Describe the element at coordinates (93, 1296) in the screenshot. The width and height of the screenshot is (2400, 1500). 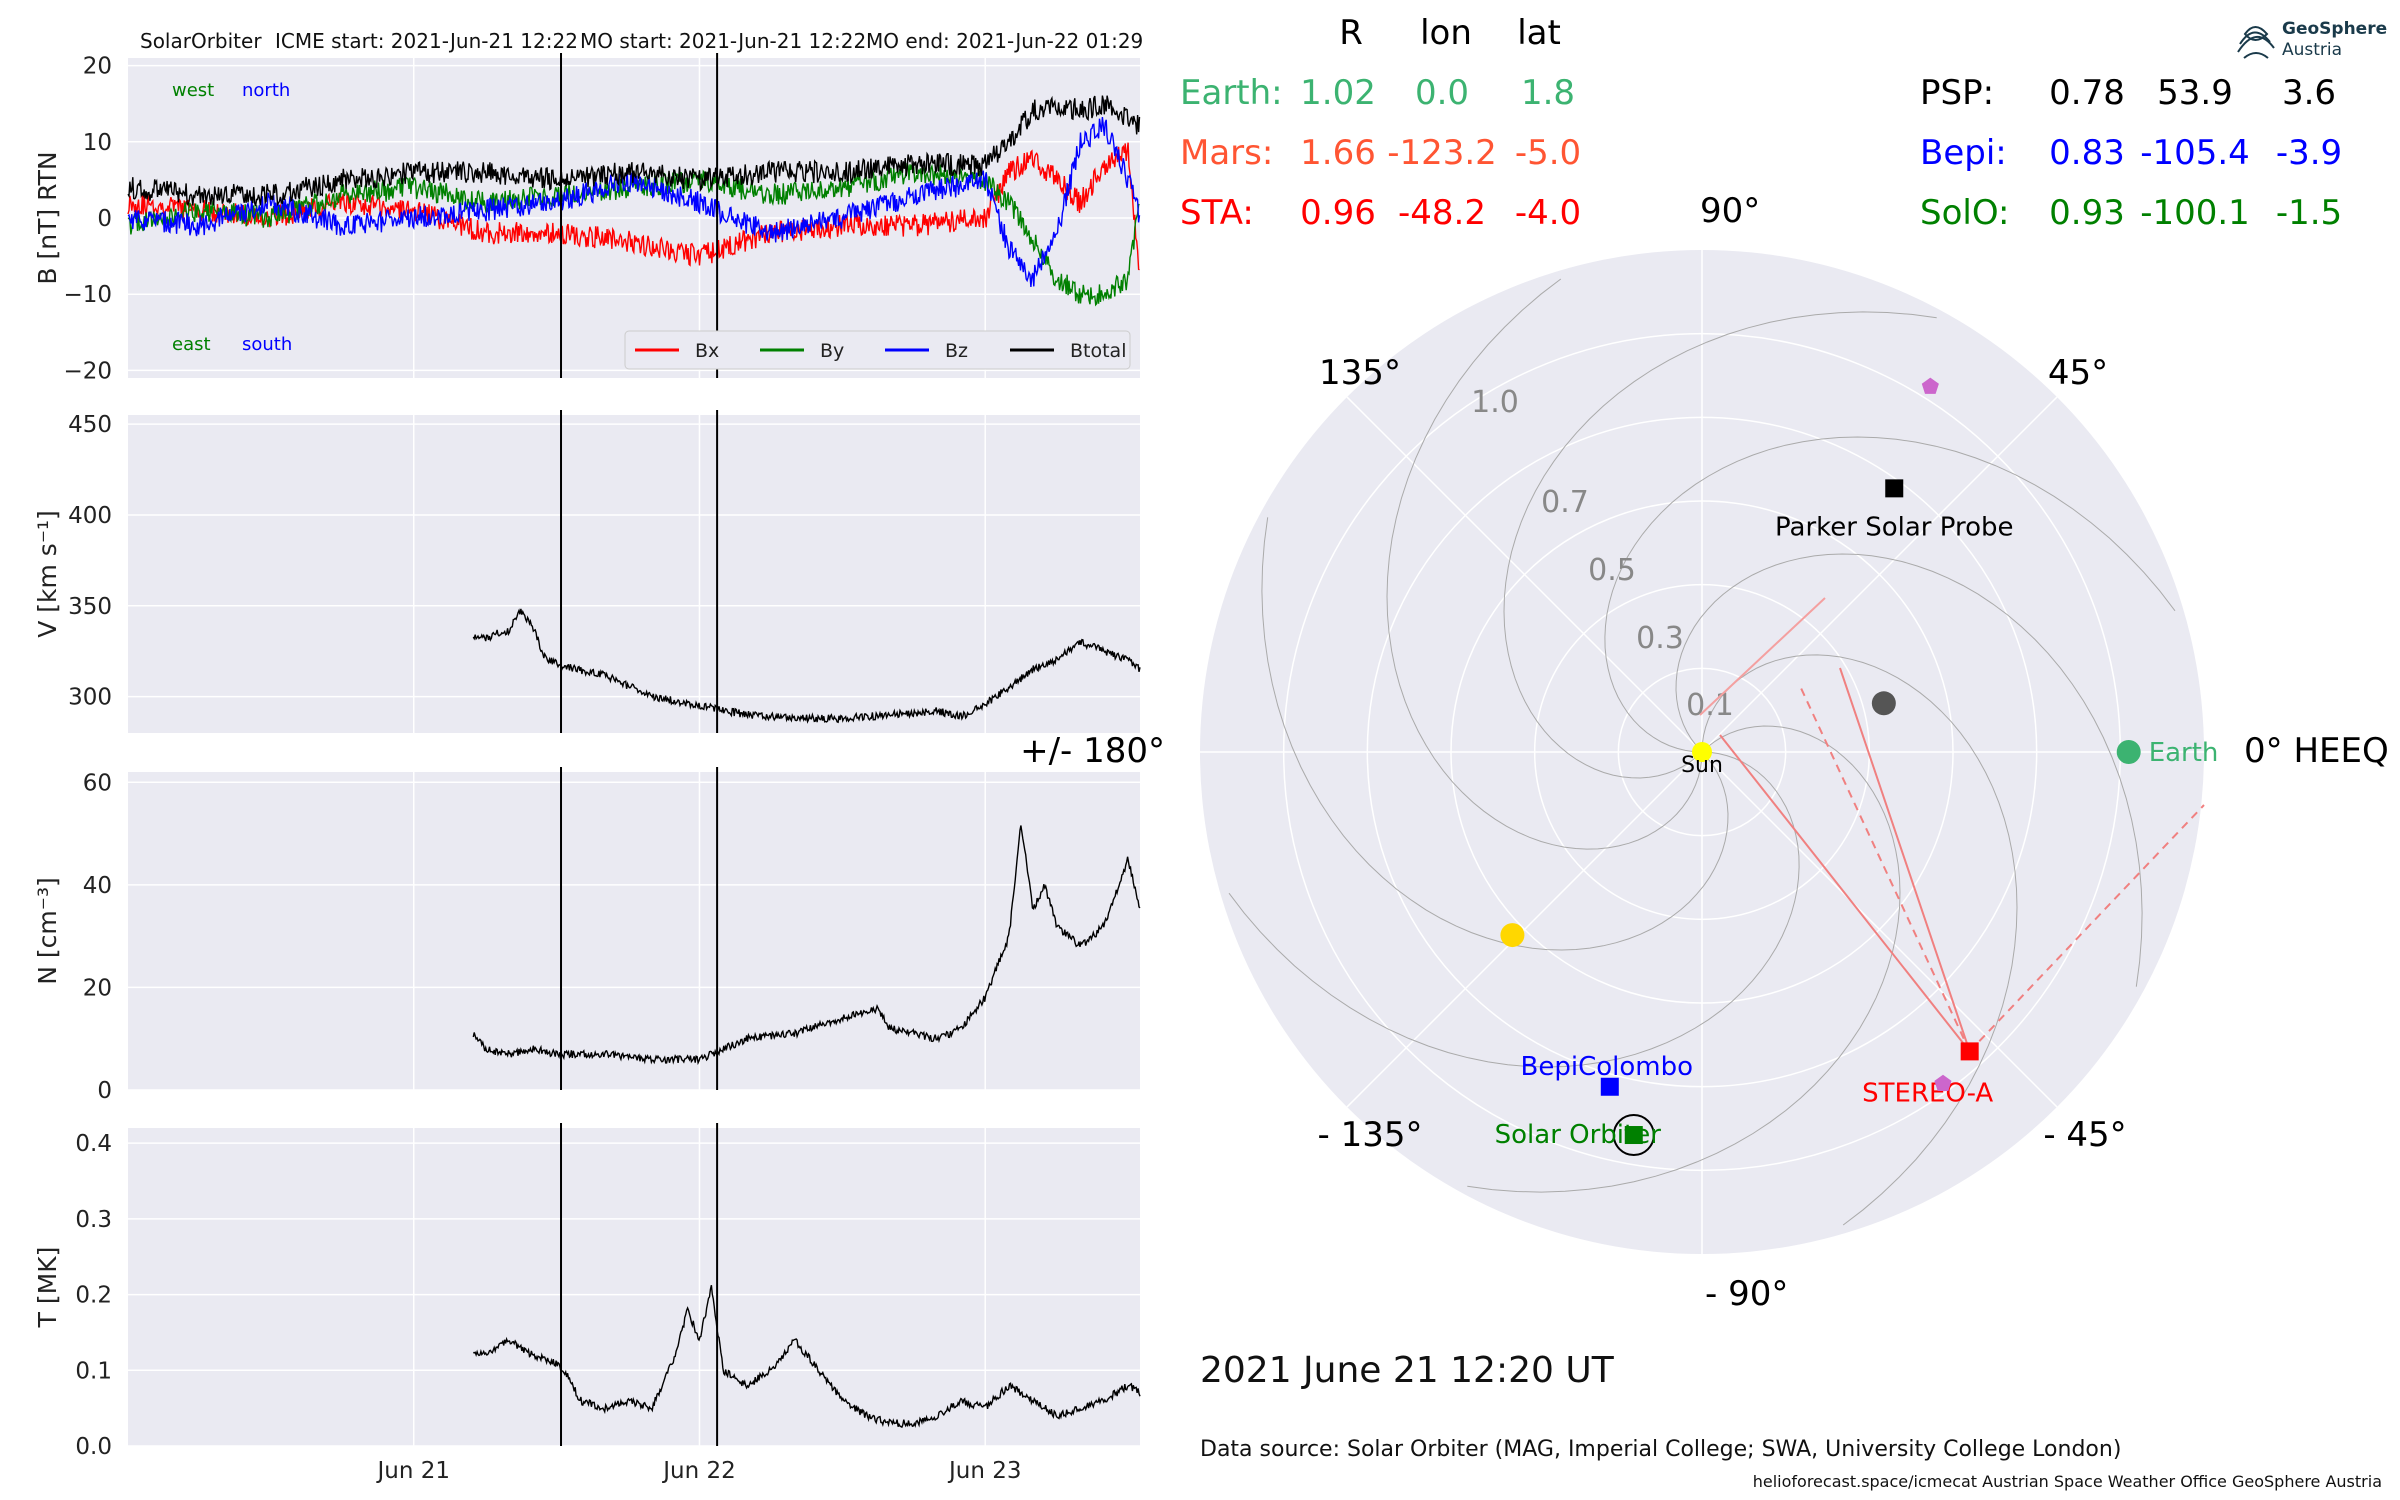
I see `y-tick-label: 0.2` at that location.